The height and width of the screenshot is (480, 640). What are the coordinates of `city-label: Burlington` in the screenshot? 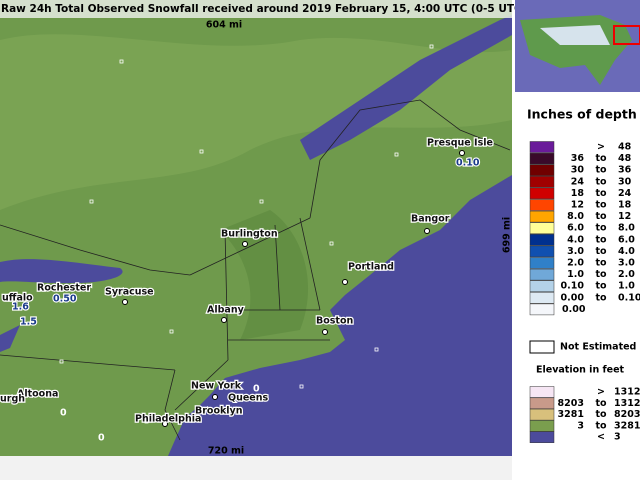 It's located at (249, 234).